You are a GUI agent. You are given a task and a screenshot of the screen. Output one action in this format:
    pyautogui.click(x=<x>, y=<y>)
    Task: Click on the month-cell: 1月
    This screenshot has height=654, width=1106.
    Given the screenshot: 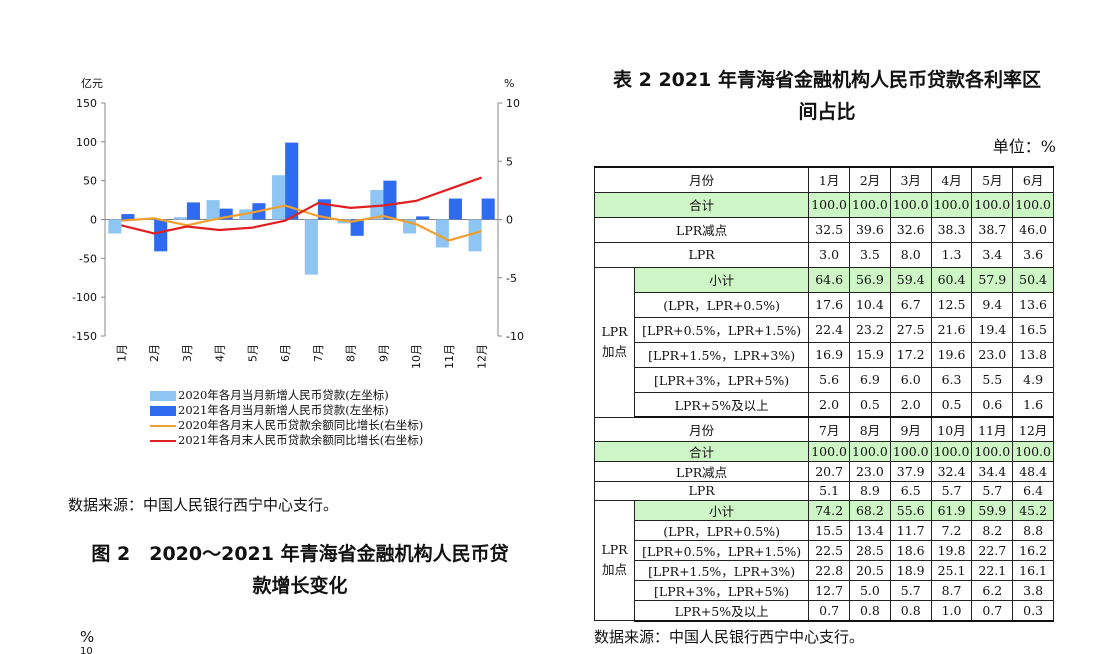 What is the action you would take?
    pyautogui.click(x=829, y=179)
    